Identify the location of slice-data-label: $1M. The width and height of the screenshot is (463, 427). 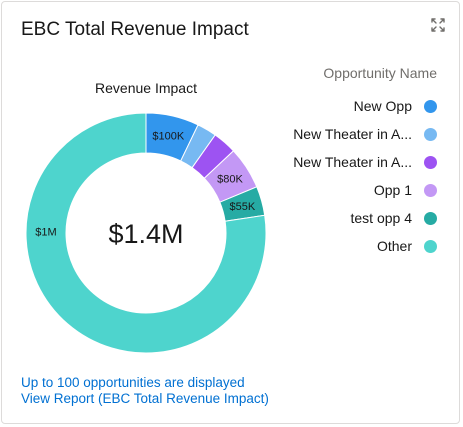
(45, 232).